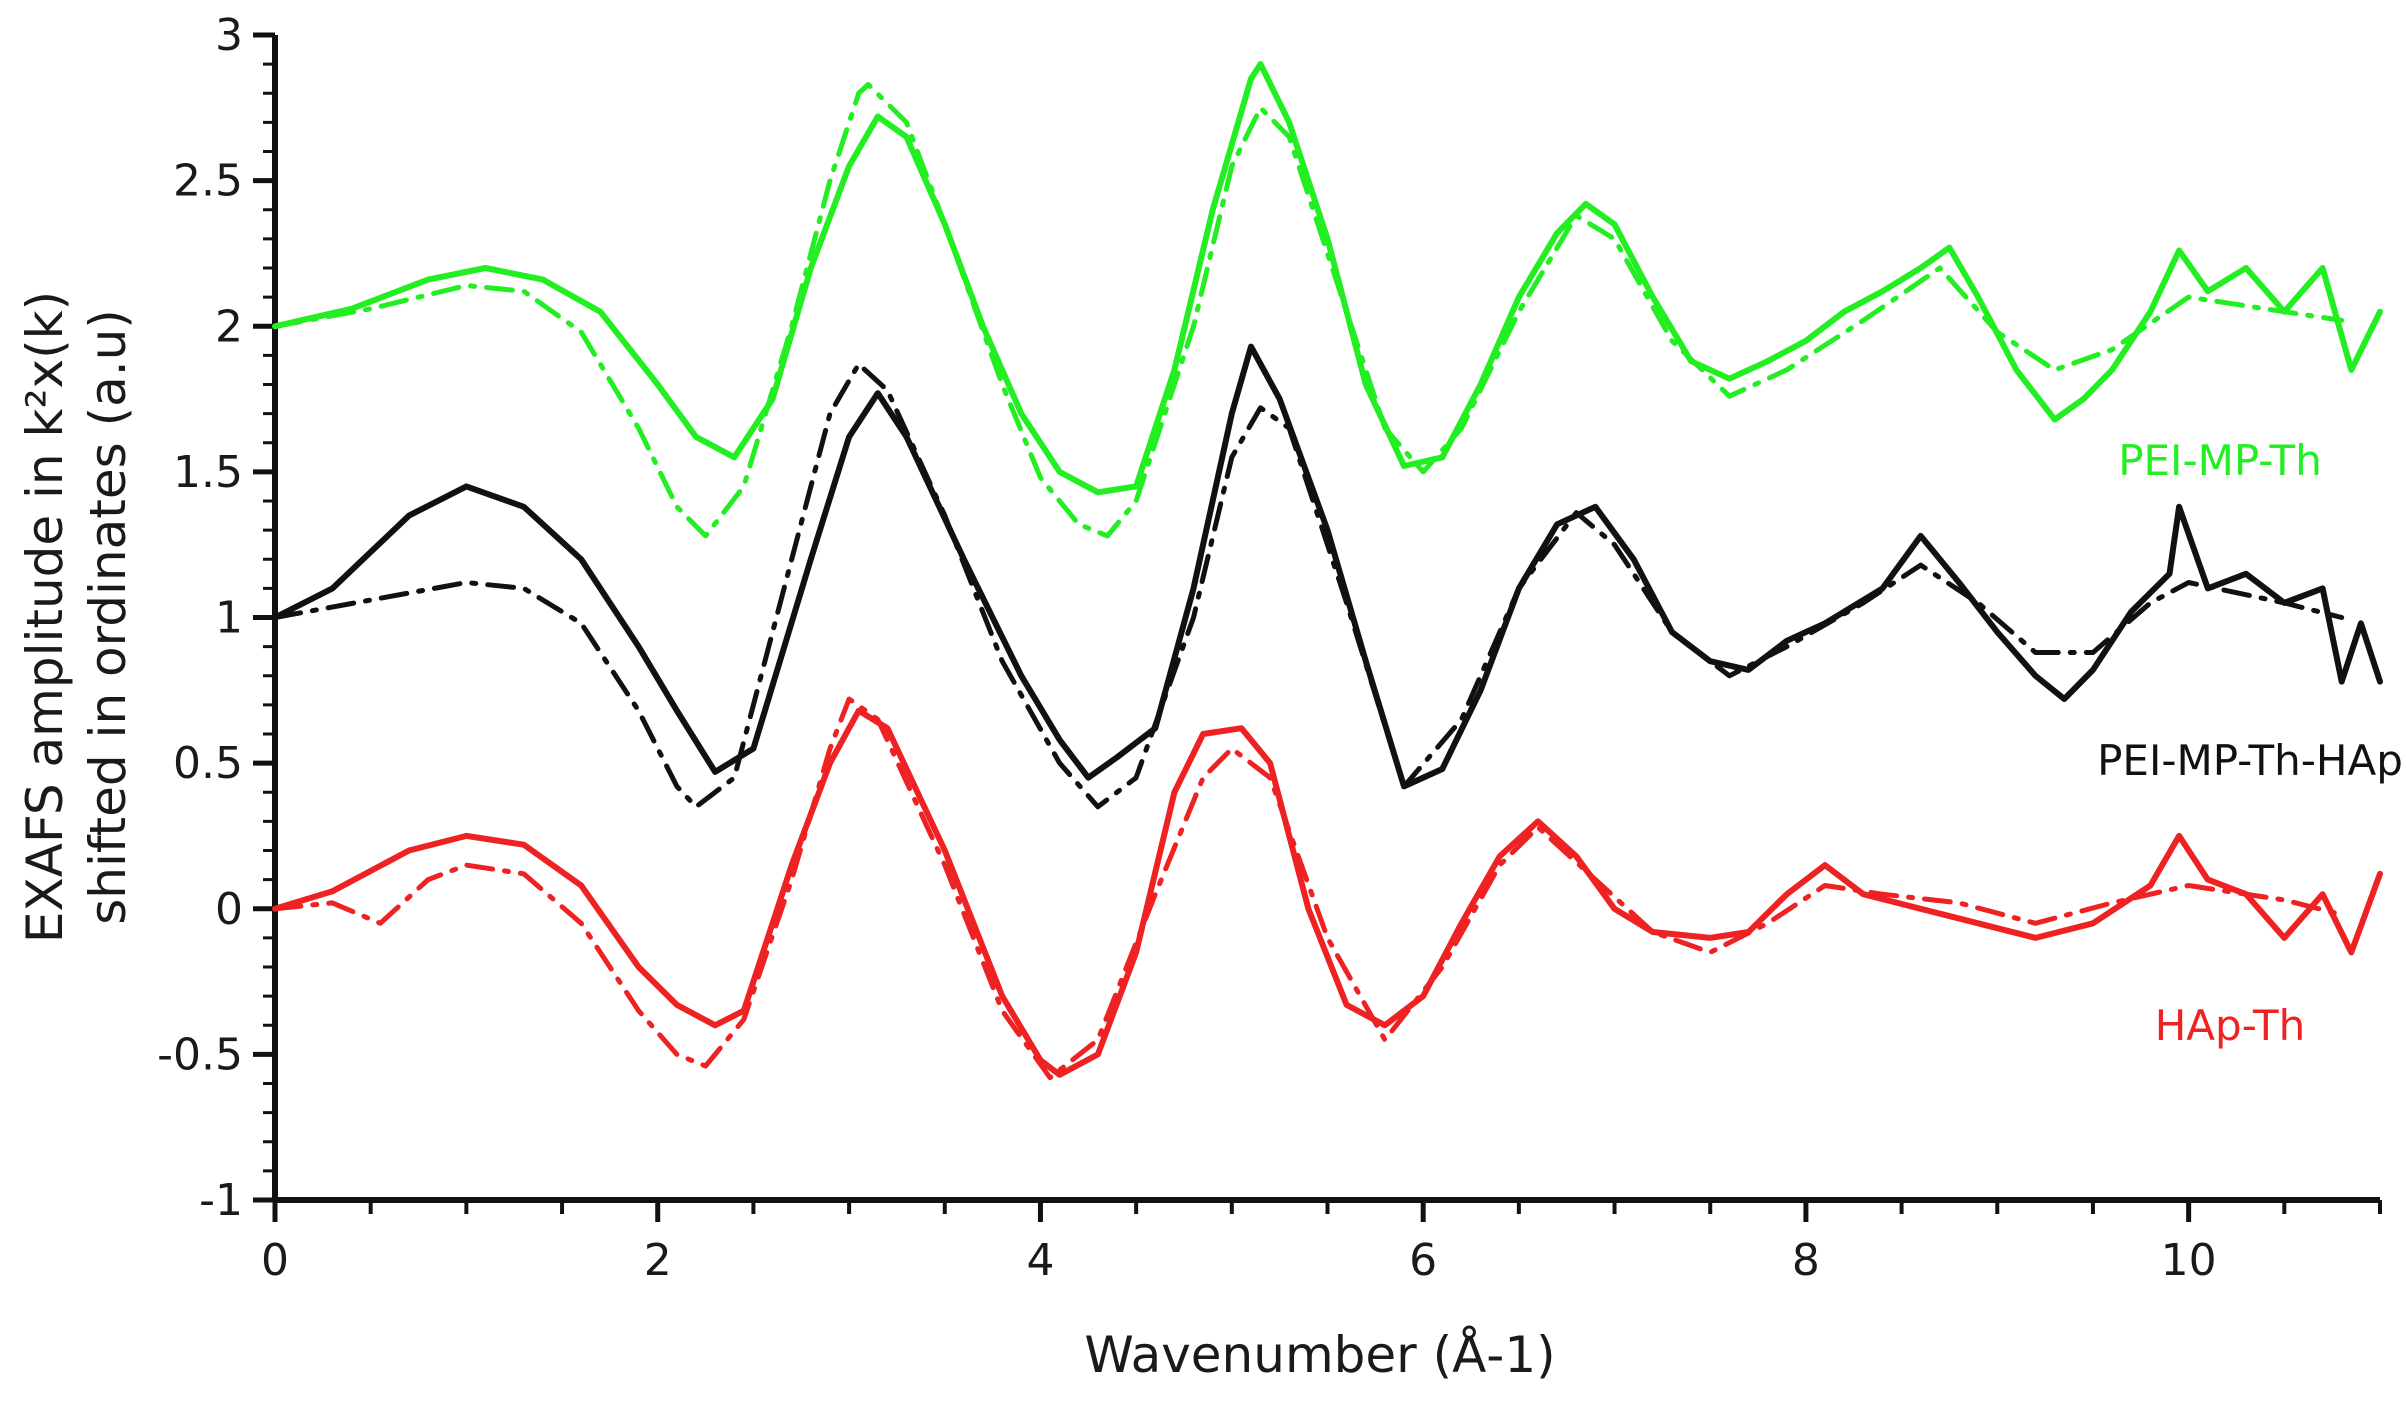 This screenshot has height=1421, width=2406. Describe the element at coordinates (229, 35) in the screenshot. I see `y-tick-label-8: 3` at that location.